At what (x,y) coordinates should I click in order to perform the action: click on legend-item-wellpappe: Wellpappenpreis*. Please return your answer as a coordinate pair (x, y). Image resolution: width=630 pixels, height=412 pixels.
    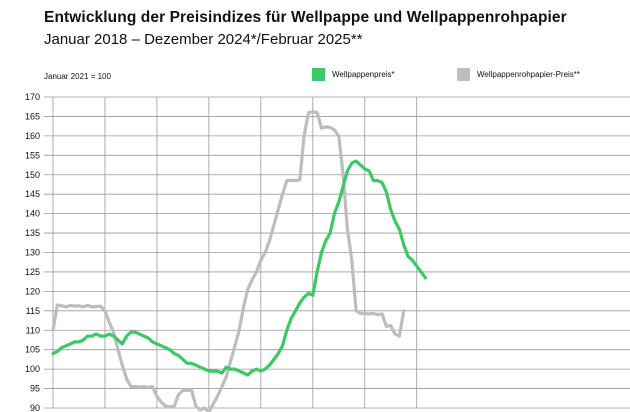
    Looking at the image, I should click on (353, 74).